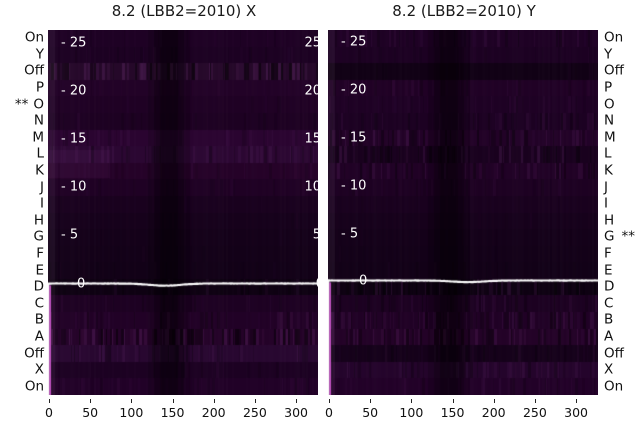  Describe the element at coordinates (370, 412) in the screenshot. I see `x-tick-label: 50` at that location.